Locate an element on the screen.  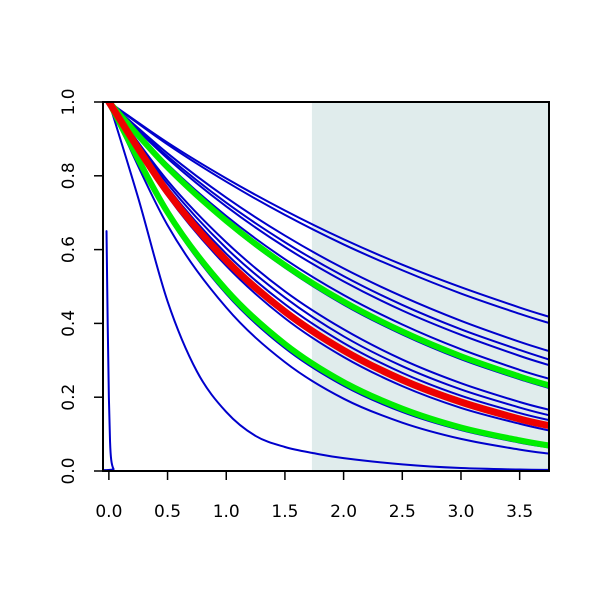
x-tick-label: 3.5 is located at coordinates (519, 512).